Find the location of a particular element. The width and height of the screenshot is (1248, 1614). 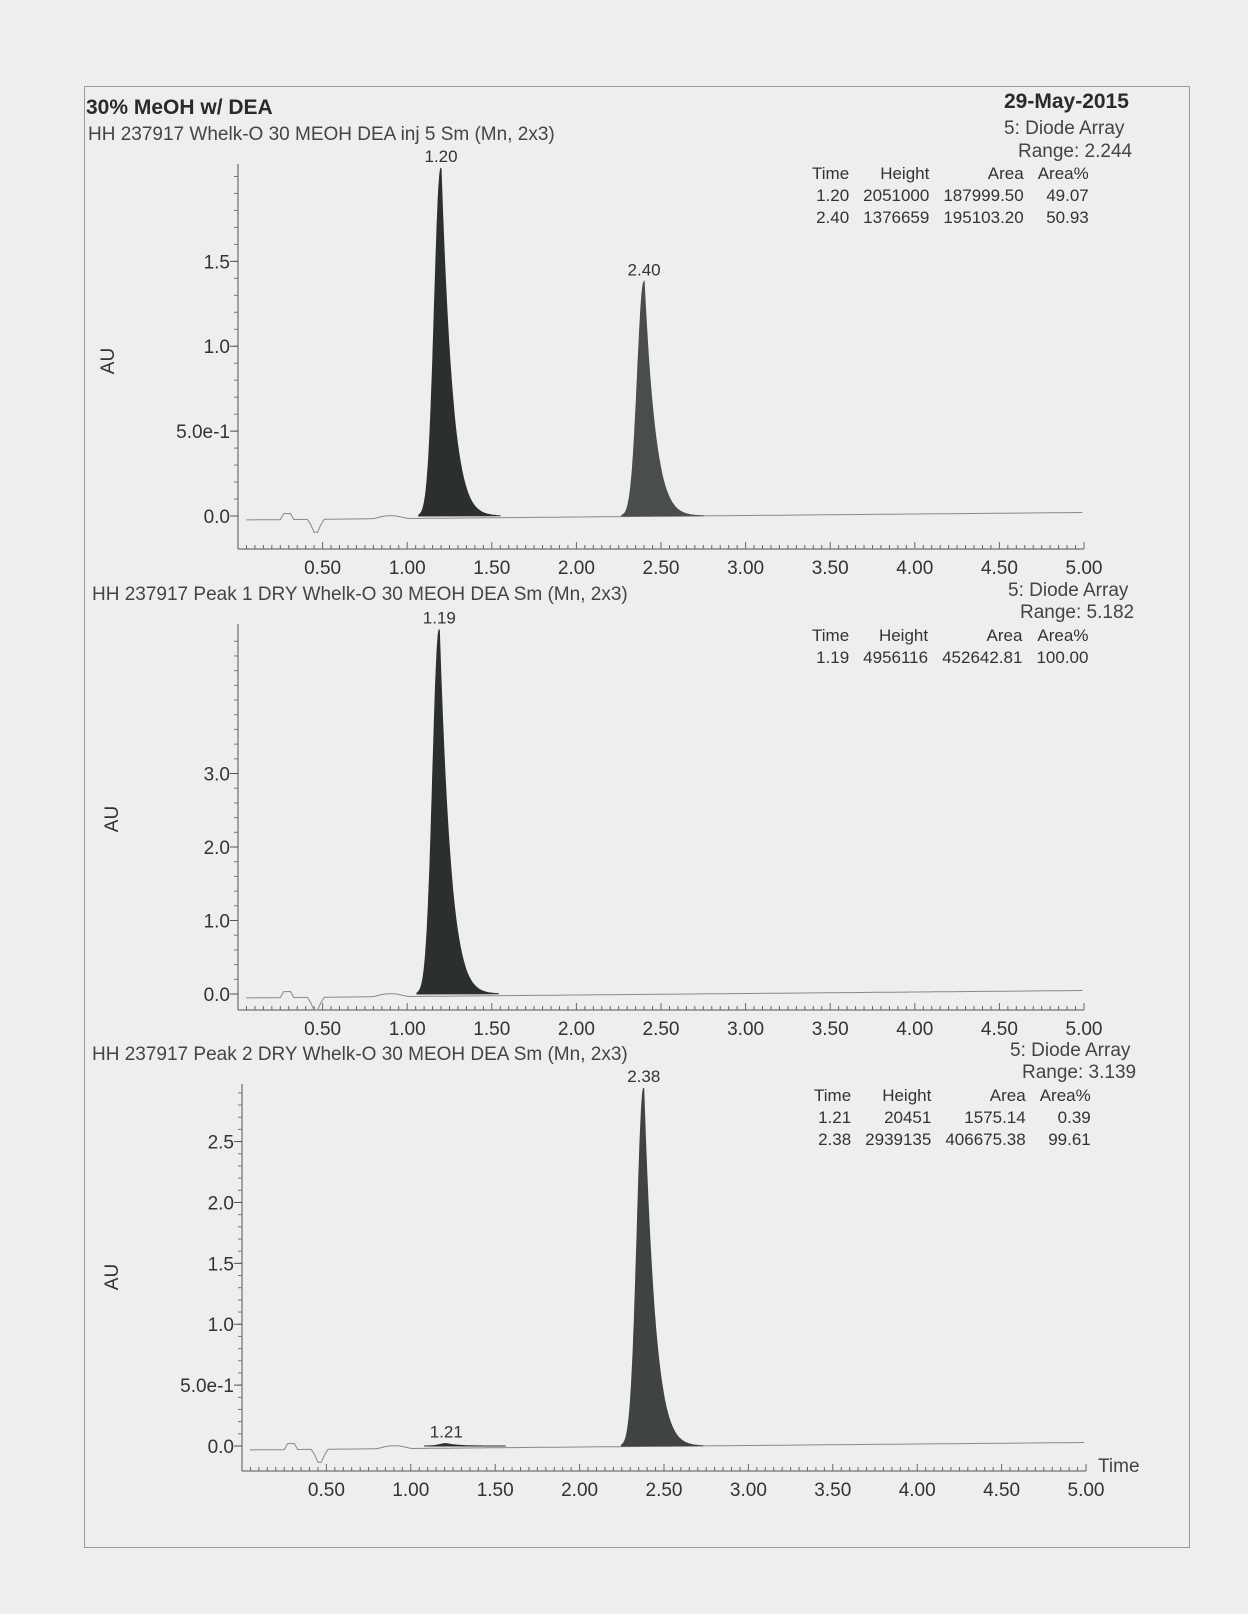

chart-2-range: Range: 5.182 is located at coordinates (1077, 612).